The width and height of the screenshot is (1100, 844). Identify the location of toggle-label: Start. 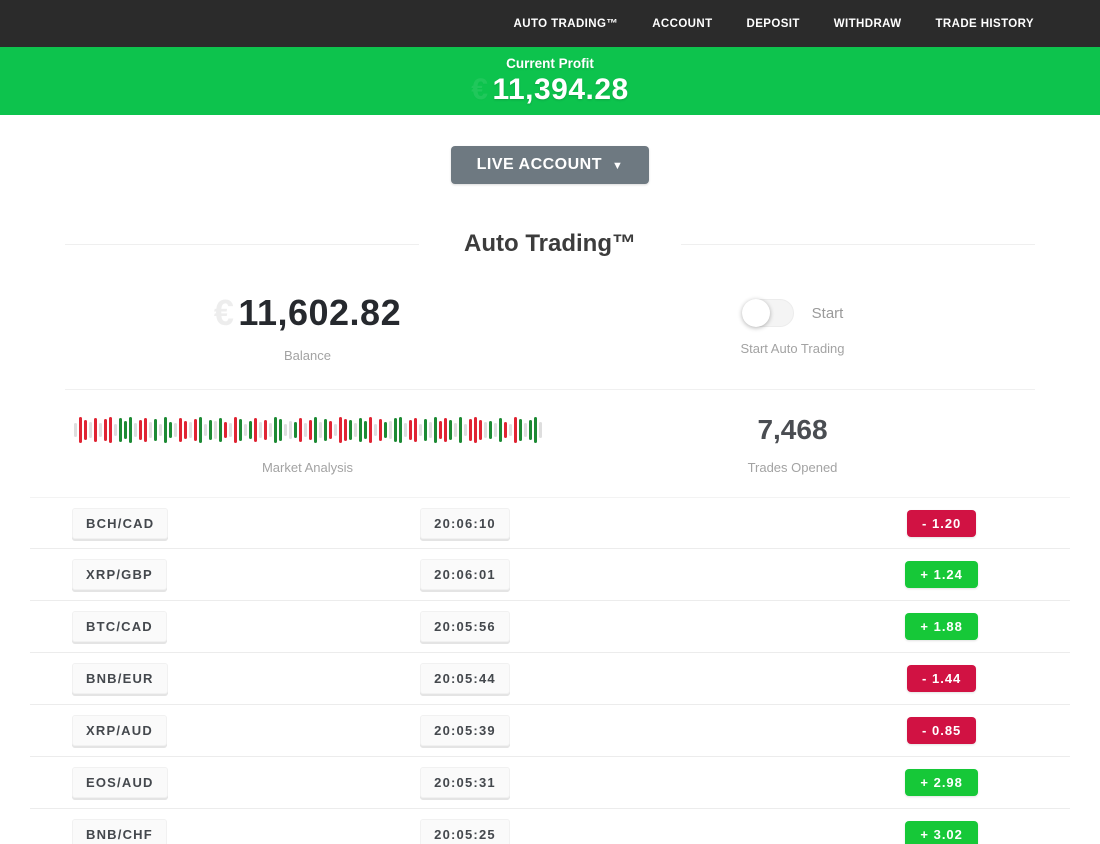
(827, 313).